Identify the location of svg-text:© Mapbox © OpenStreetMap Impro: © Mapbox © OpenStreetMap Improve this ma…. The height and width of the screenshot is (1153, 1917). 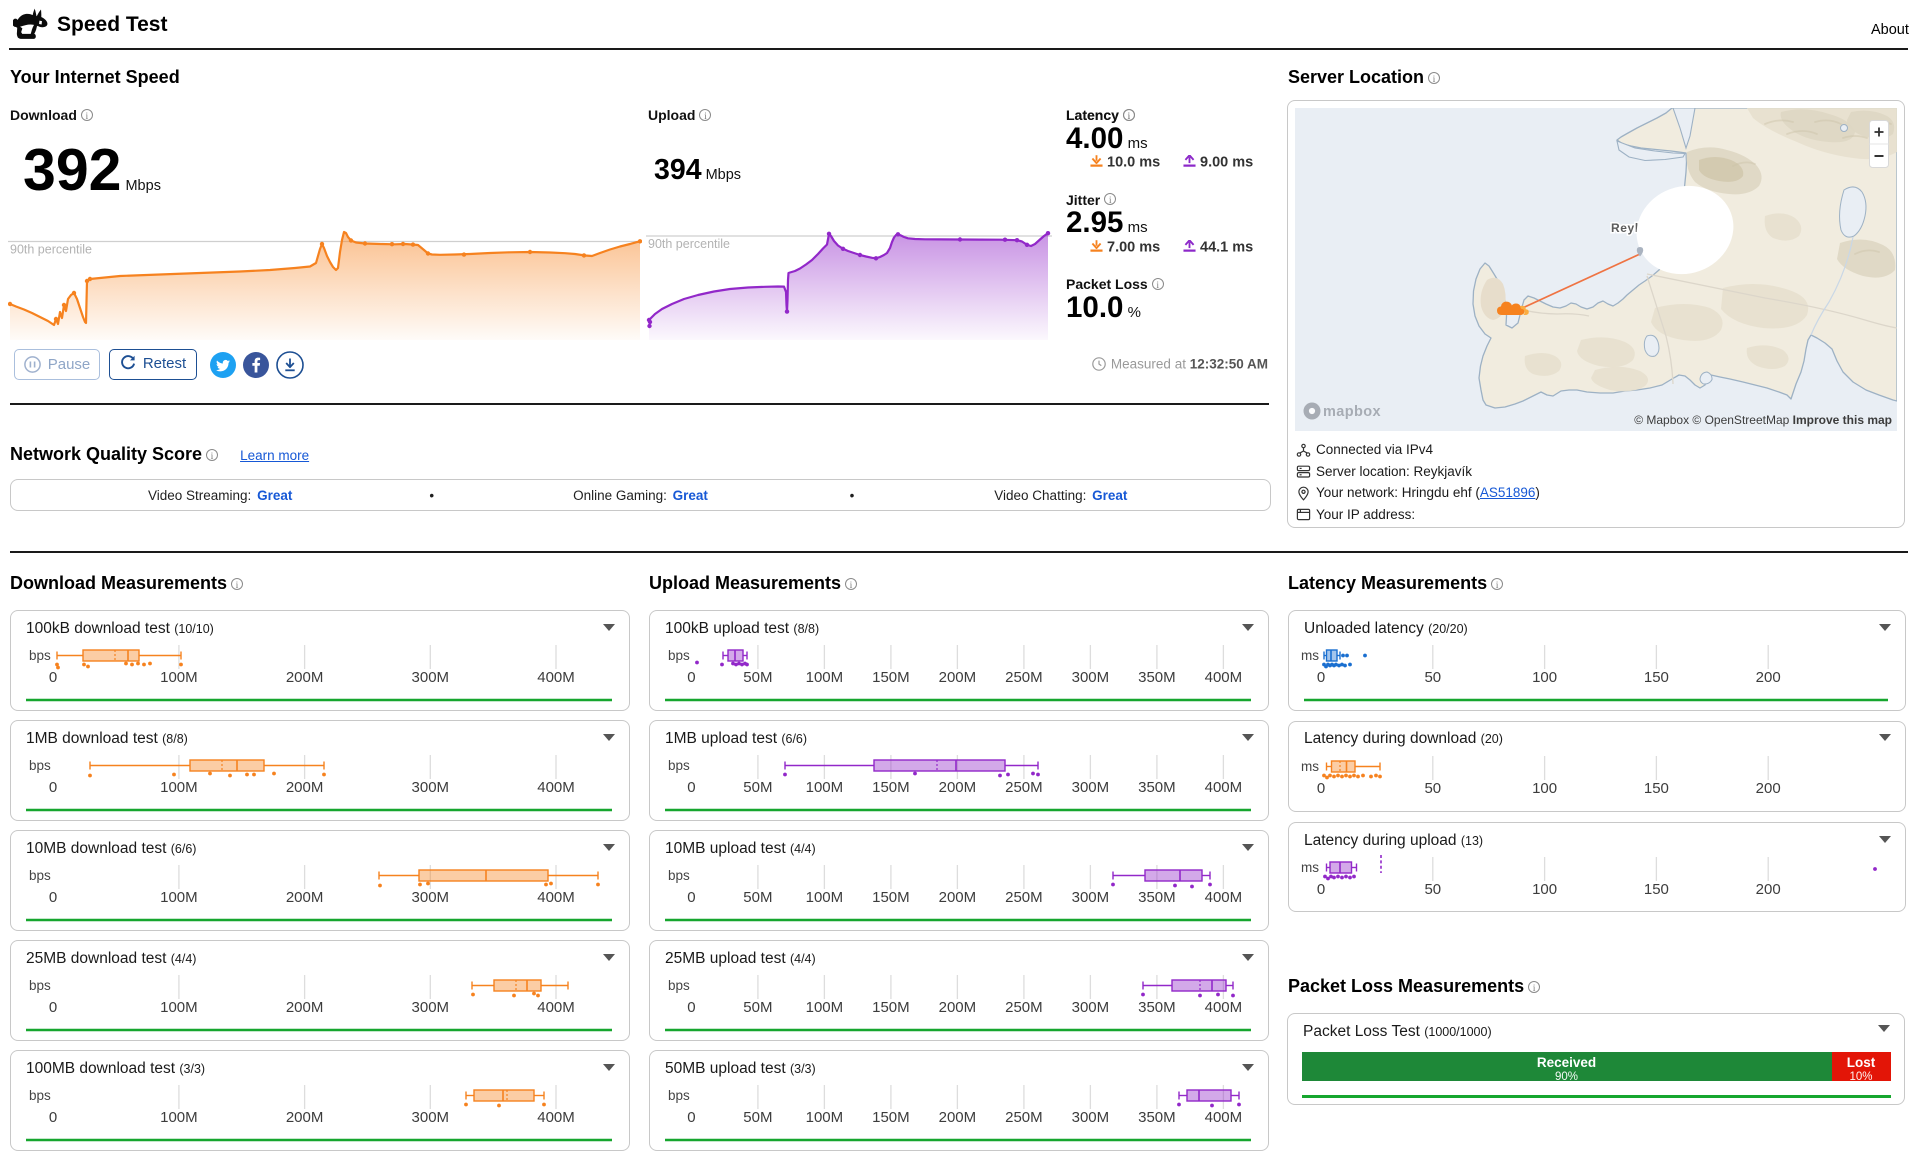
(1763, 420).